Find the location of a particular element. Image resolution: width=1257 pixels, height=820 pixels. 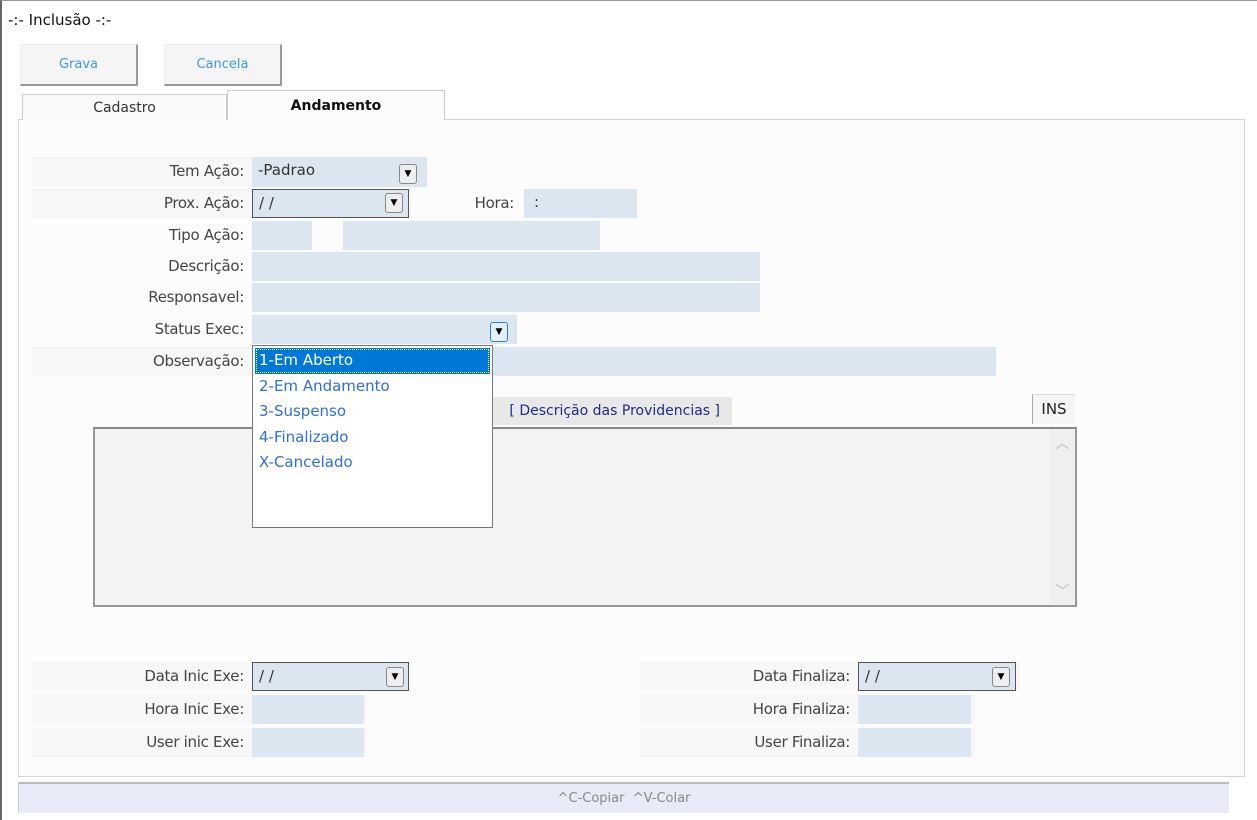

data-inic-exe-label: Data Inic Exe: is located at coordinates (194, 676).